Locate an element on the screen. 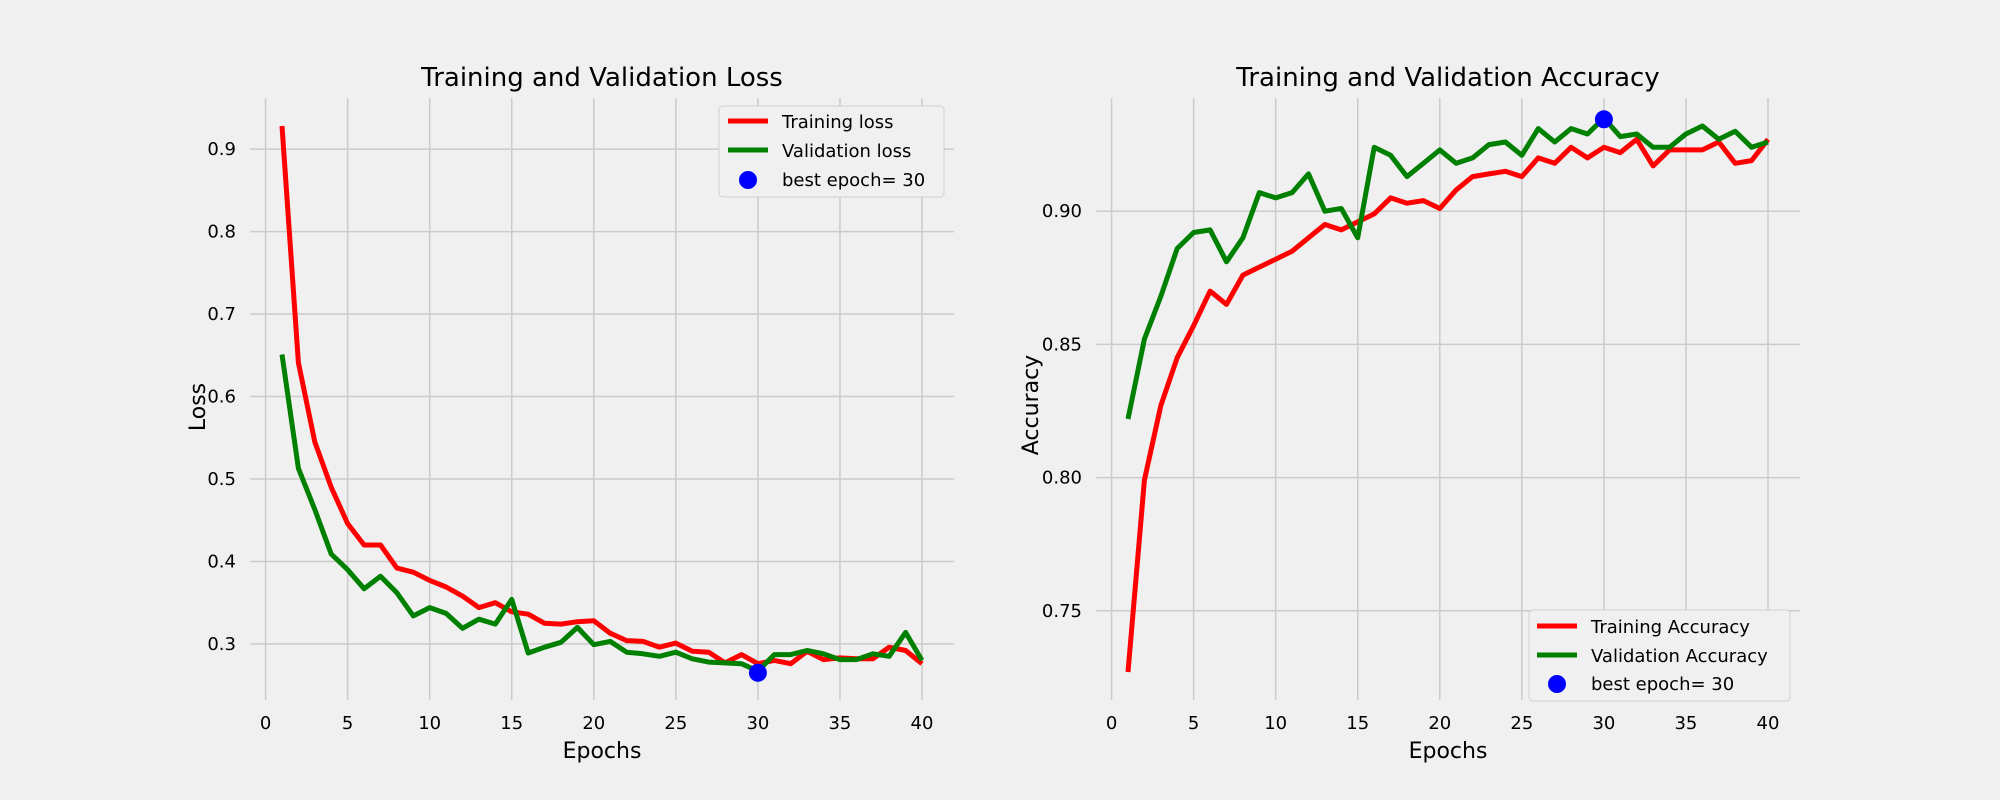 This screenshot has height=800, width=2000. accuracy-y-axis-label: Accuracy is located at coordinates (1031, 405).